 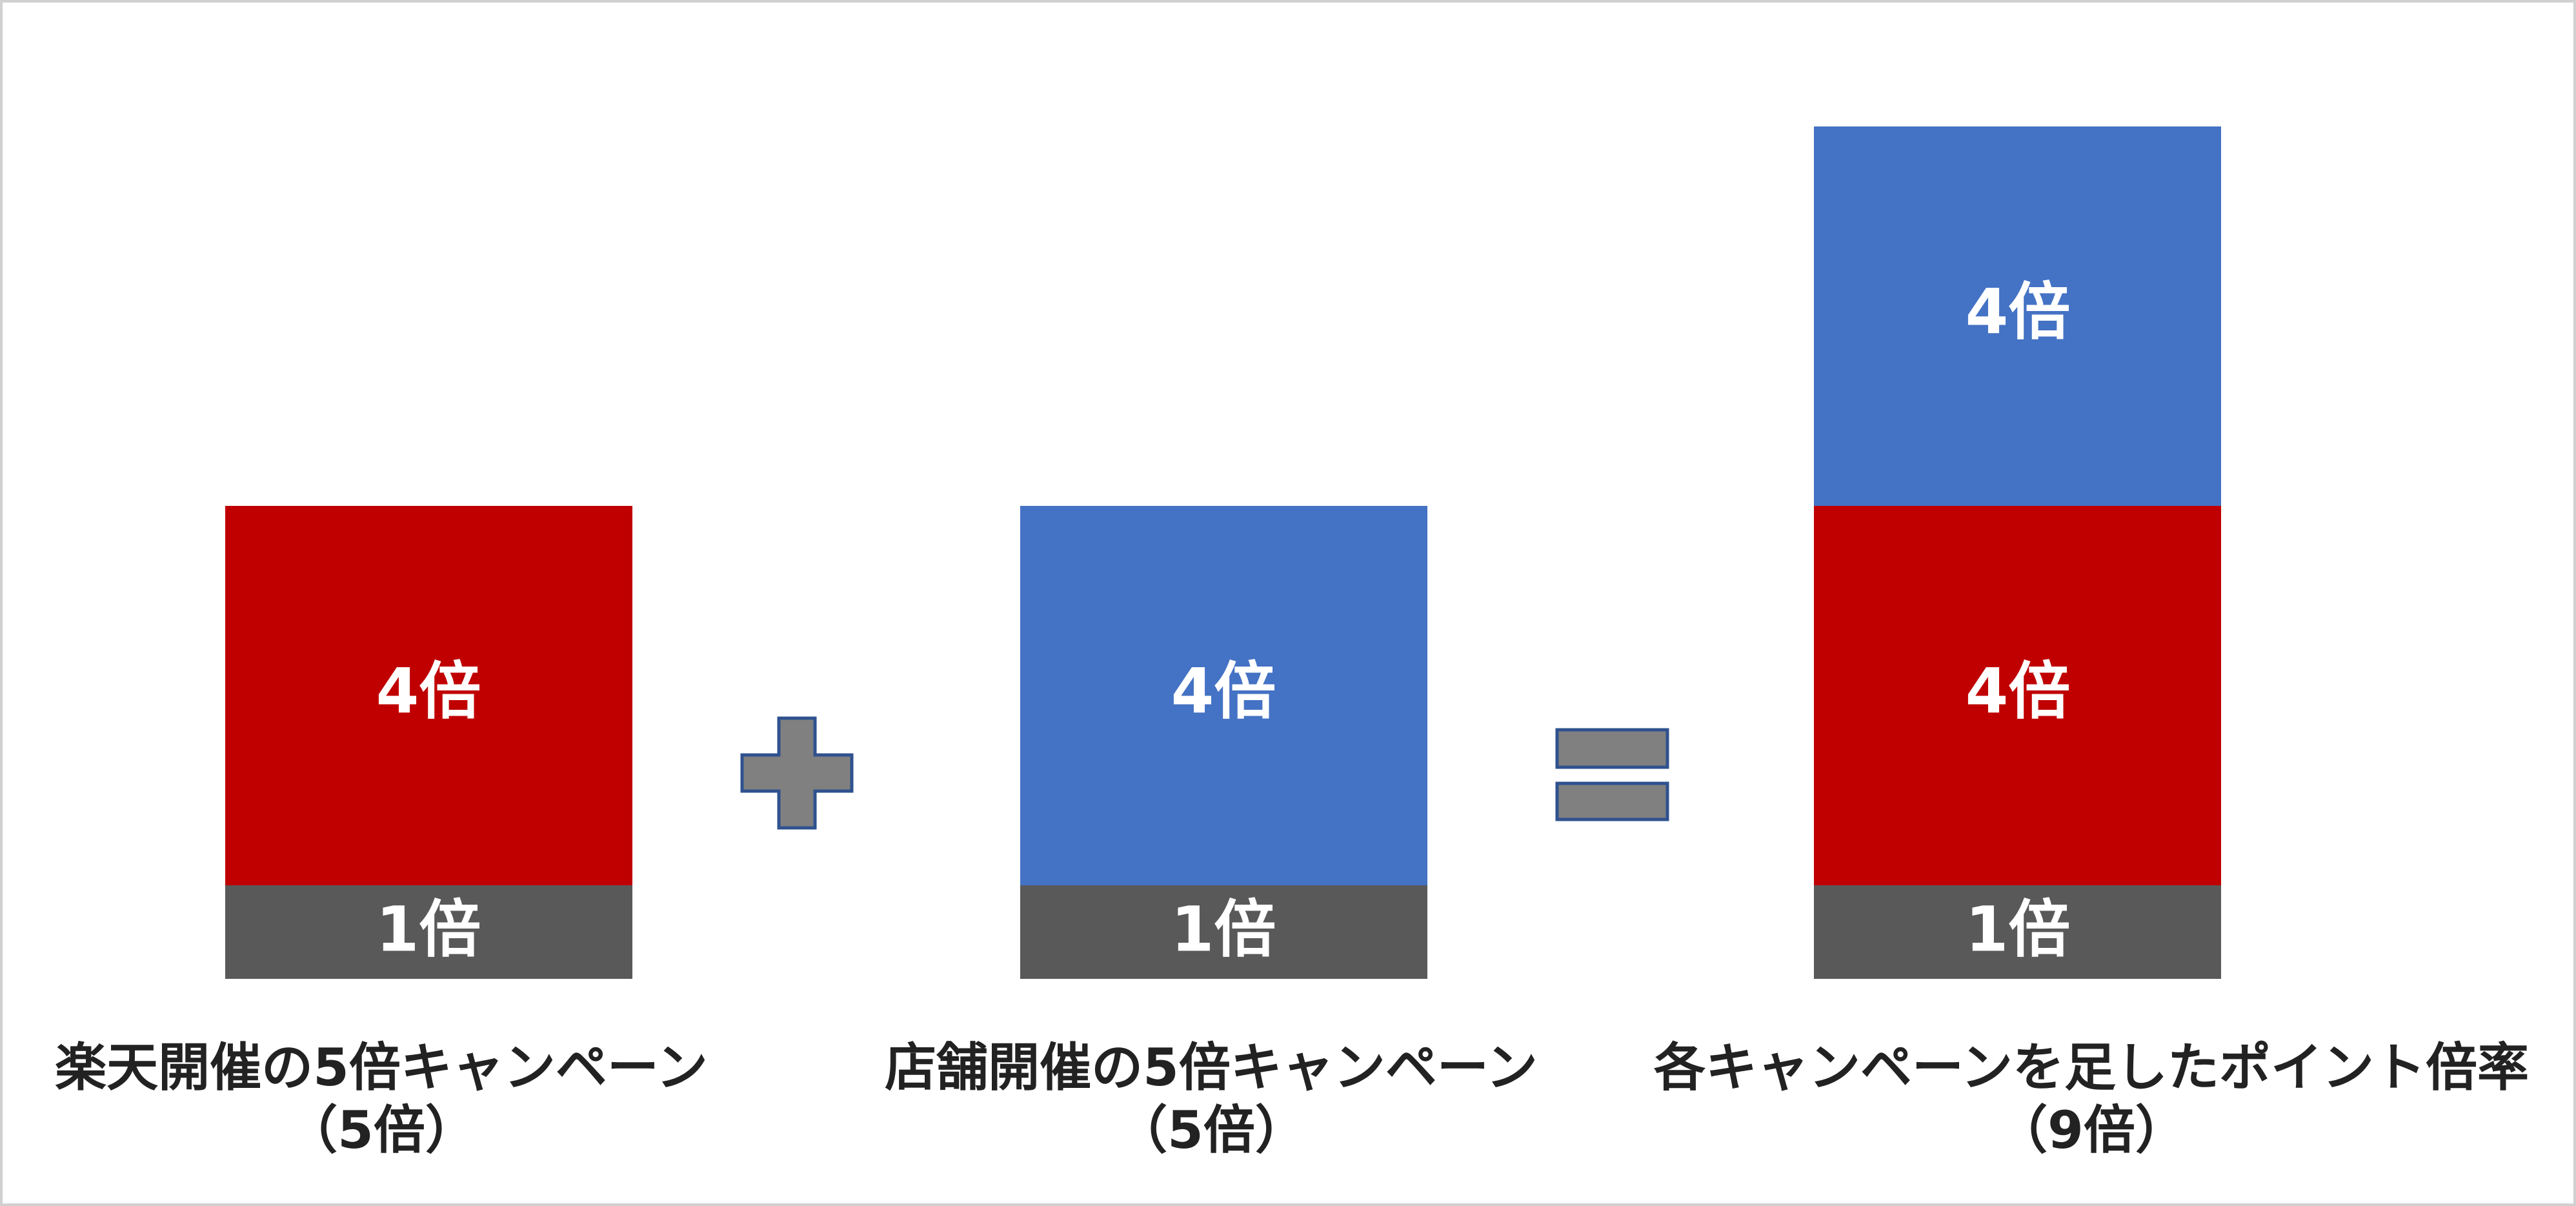 What do you see at coordinates (2091, 1068) in the screenshot?
I see `caption: 各キャンペーンを足したポイント倍率` at bounding box center [2091, 1068].